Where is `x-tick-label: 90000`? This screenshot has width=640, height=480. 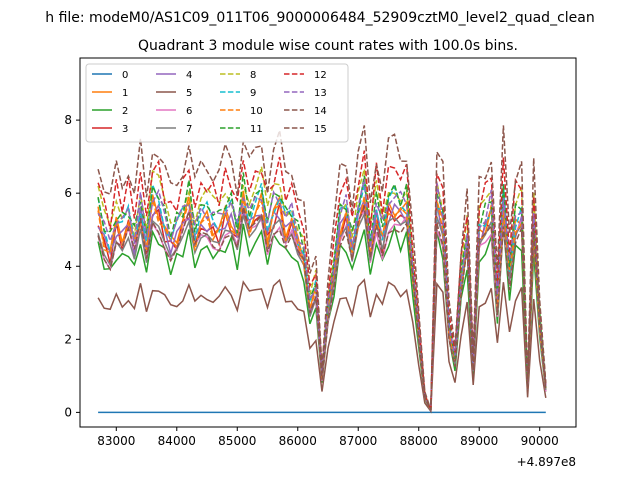
x-tick-label: 90000 is located at coordinates (540, 441).